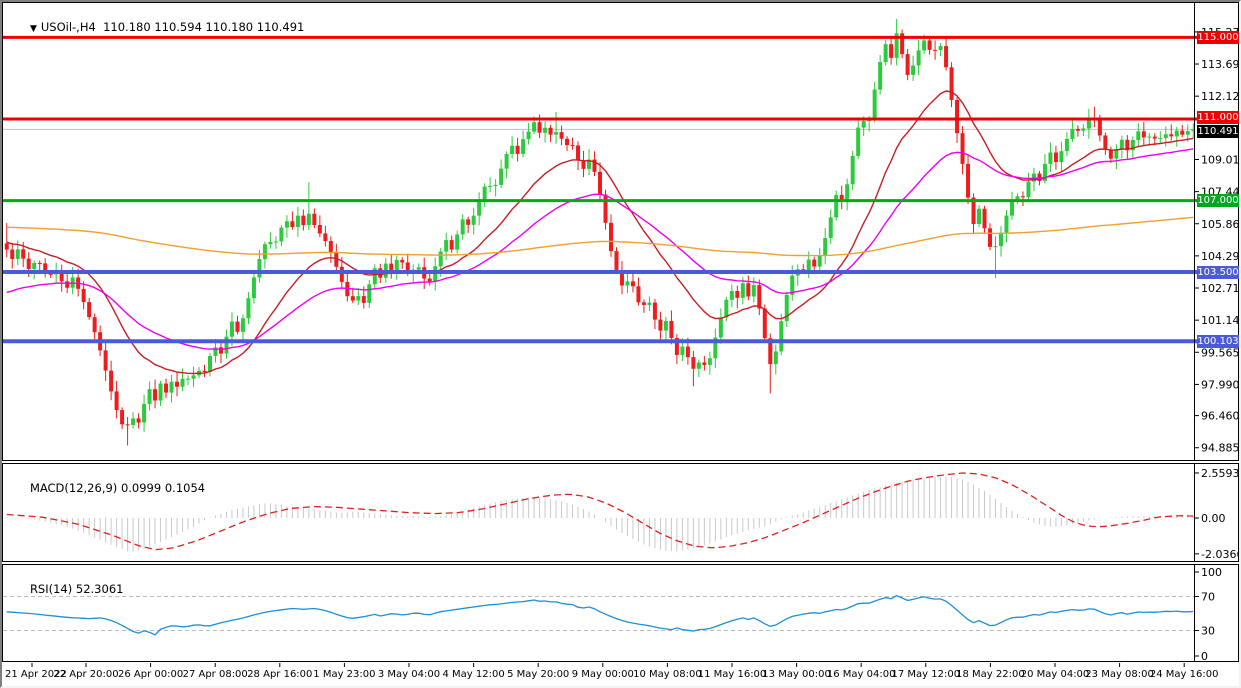 This screenshot has height=688, width=1241. I want to click on price-axis-tick-label: 70, so click(1208, 597).